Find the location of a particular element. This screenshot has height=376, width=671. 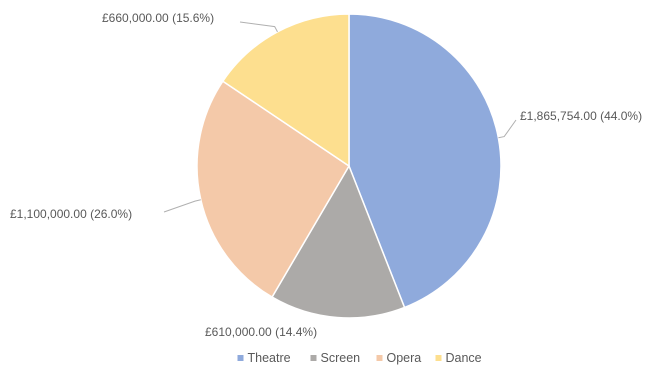

legend-swatch-theatre is located at coordinates (240, 358).